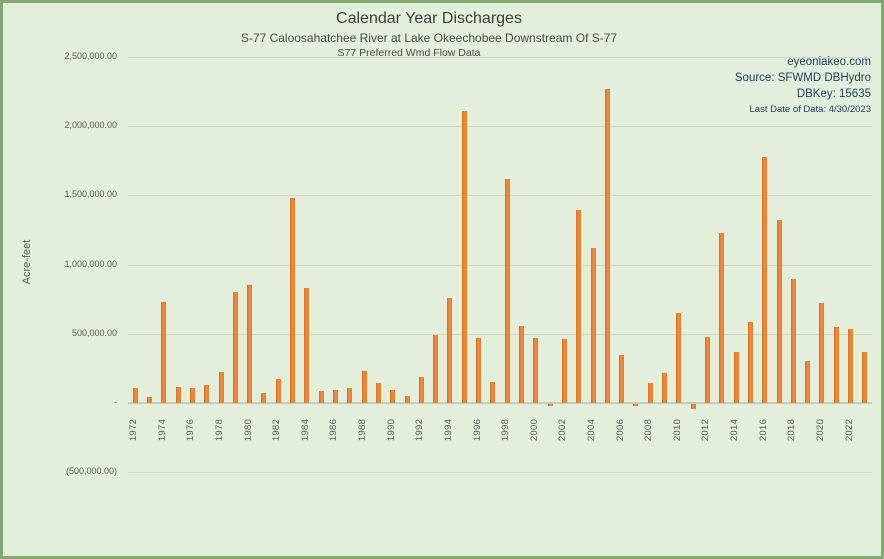 The image size is (884, 559). Describe the element at coordinates (235, 347) in the screenshot. I see `bar-1979` at that location.